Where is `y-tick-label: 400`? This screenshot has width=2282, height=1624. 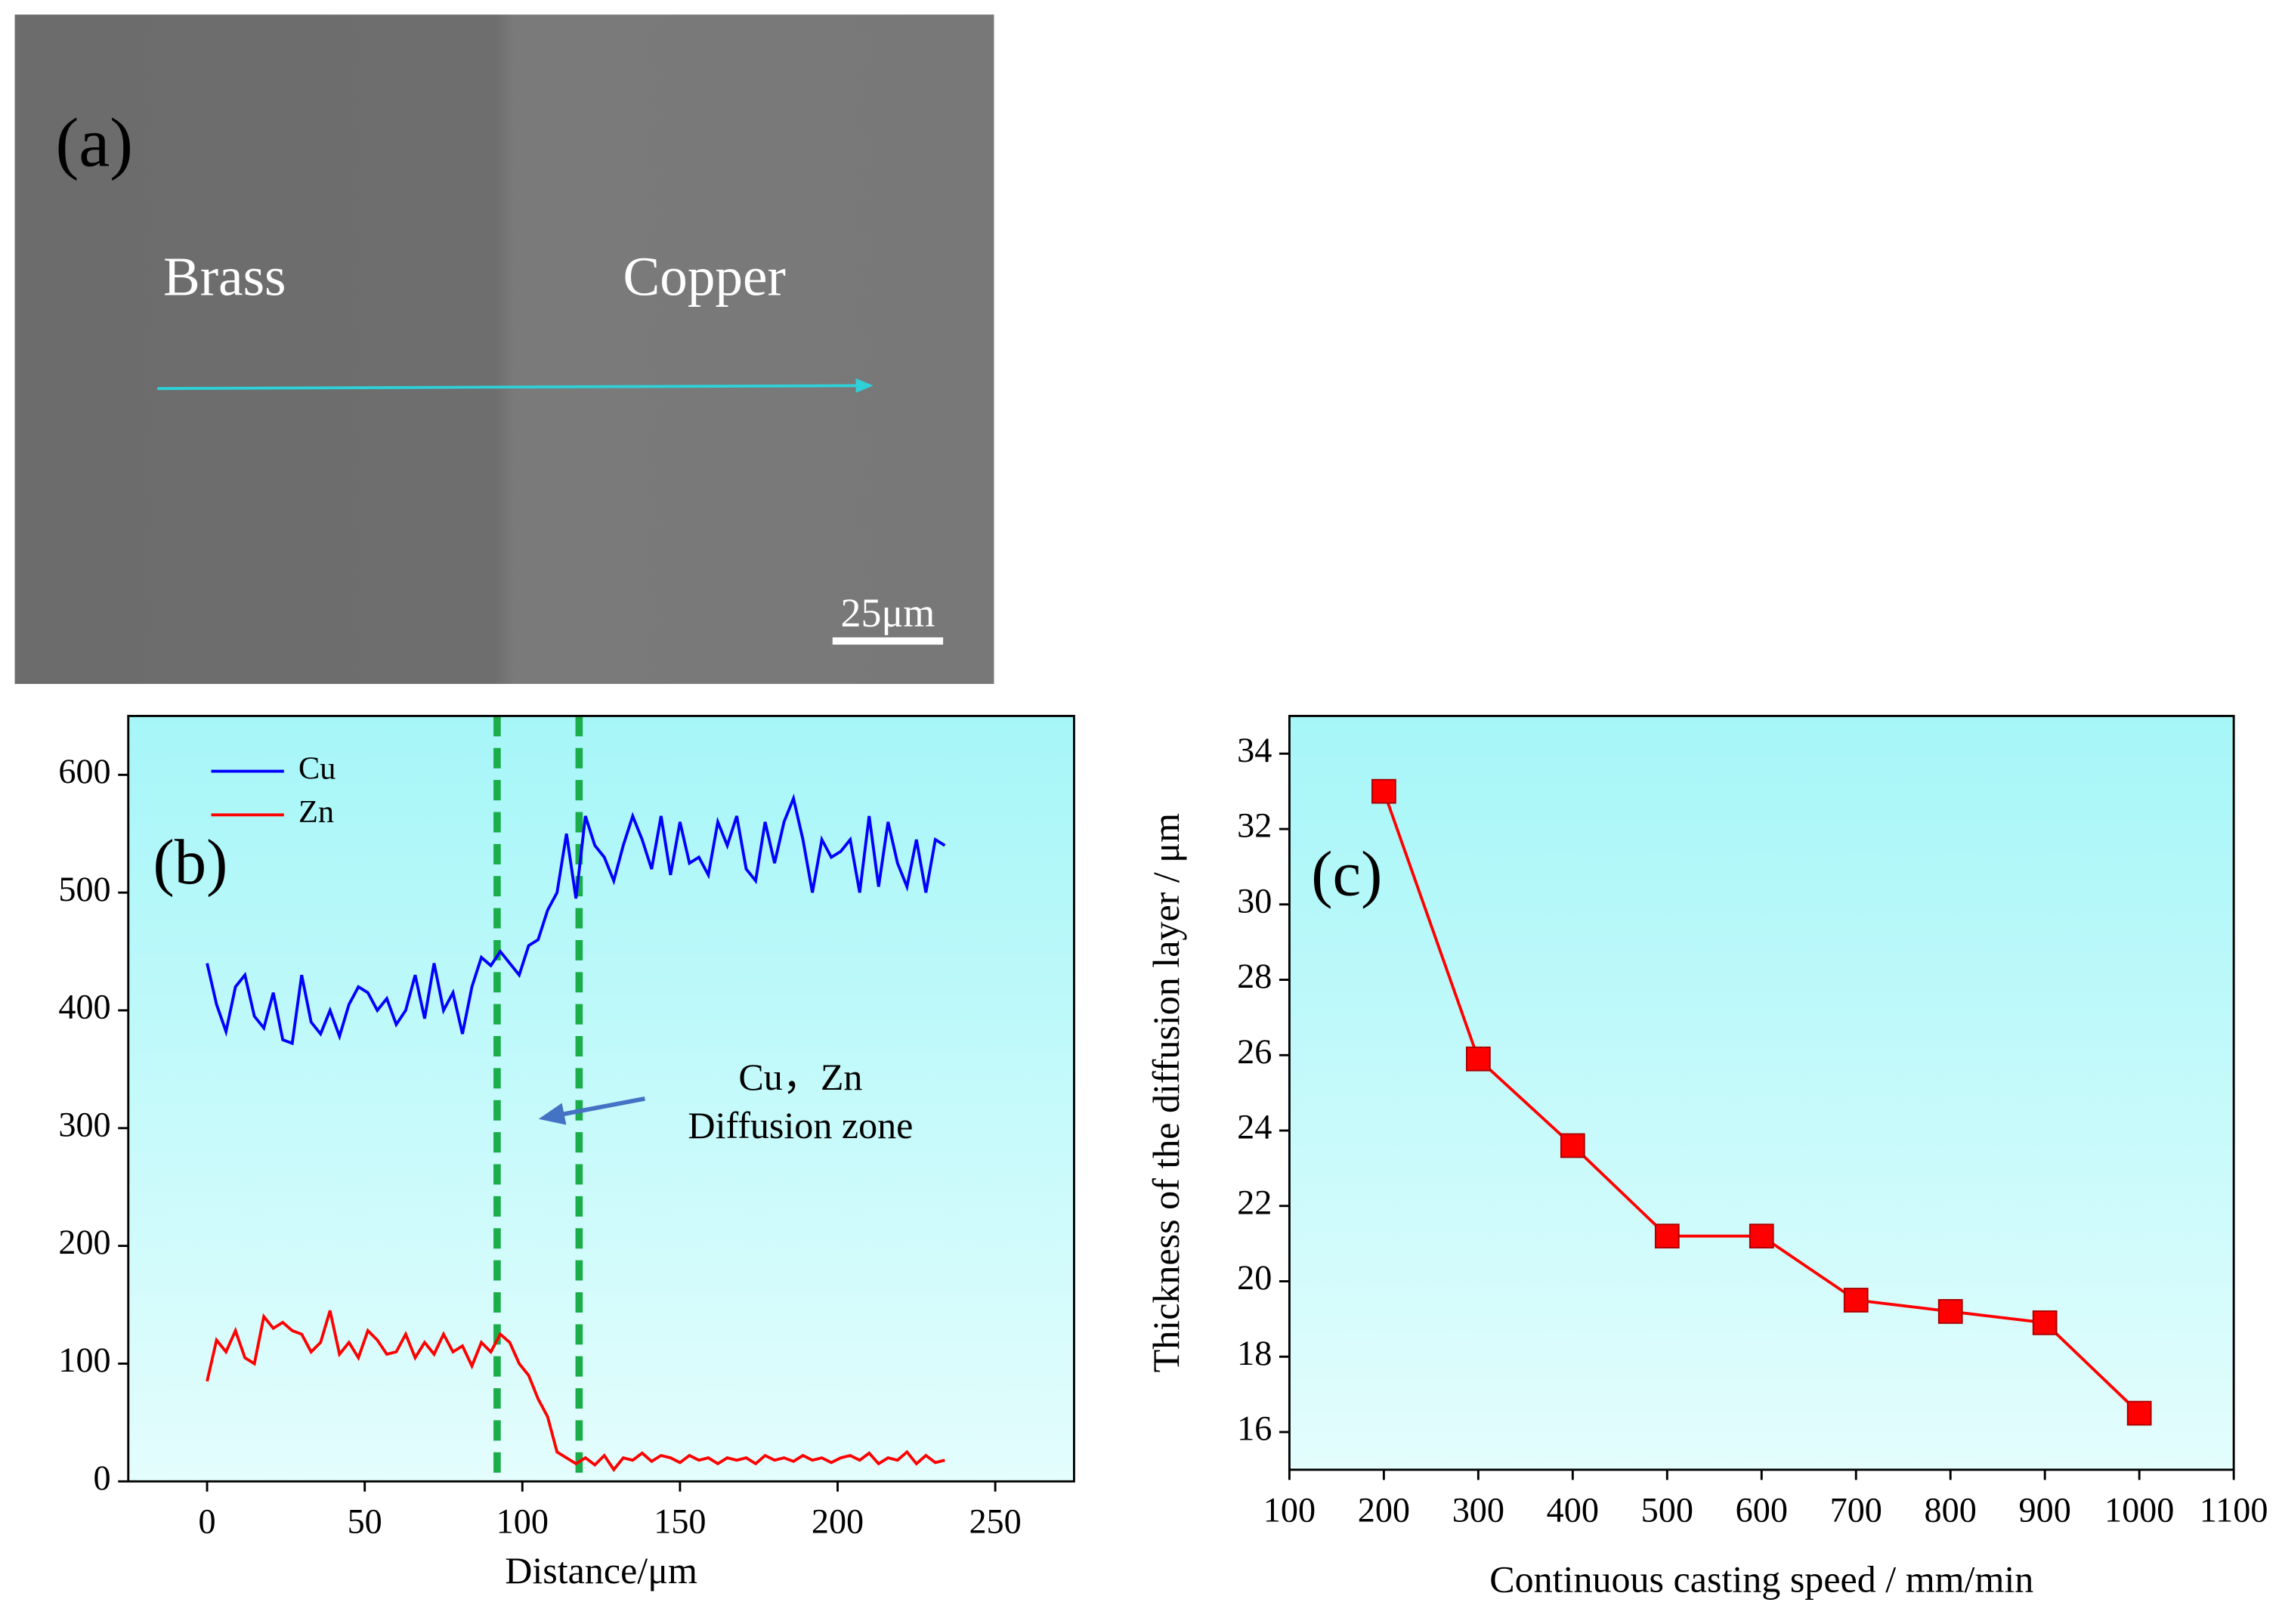
y-tick-label: 400 is located at coordinates (84, 1007).